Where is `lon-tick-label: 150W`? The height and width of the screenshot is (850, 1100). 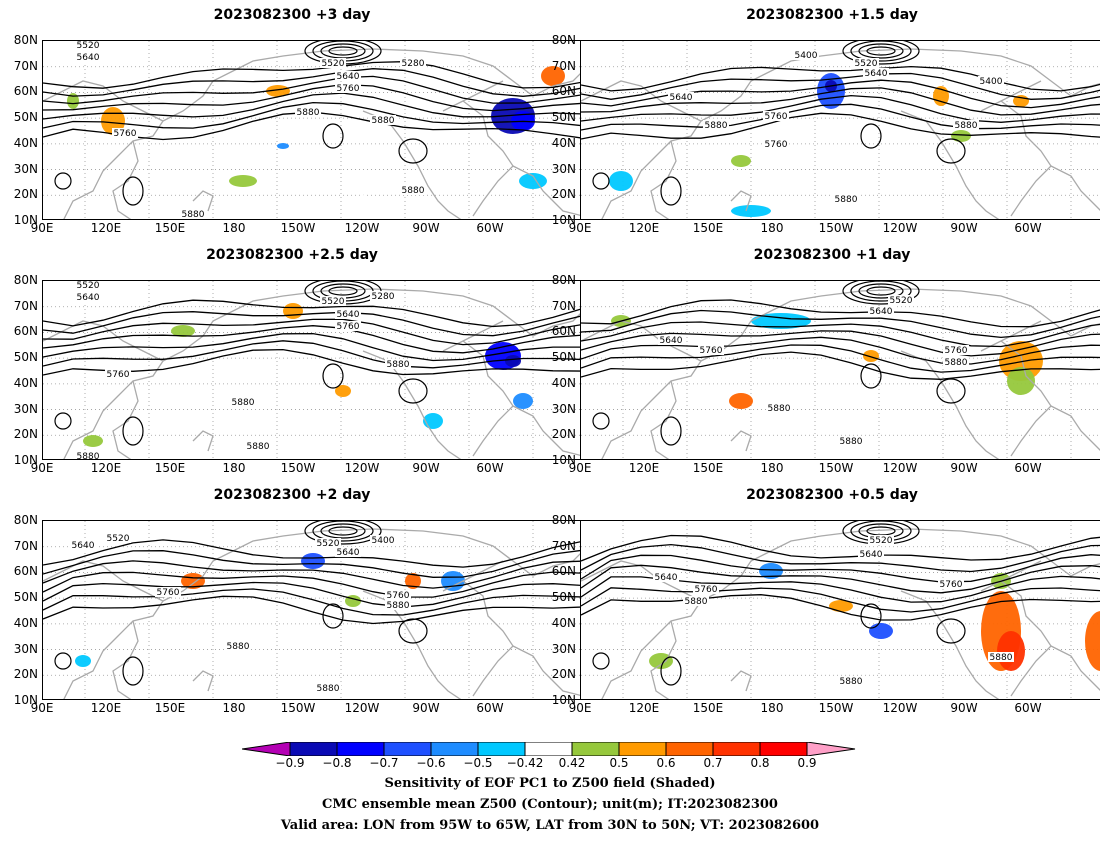
lon-tick-label: 150W is located at coordinates (836, 468).